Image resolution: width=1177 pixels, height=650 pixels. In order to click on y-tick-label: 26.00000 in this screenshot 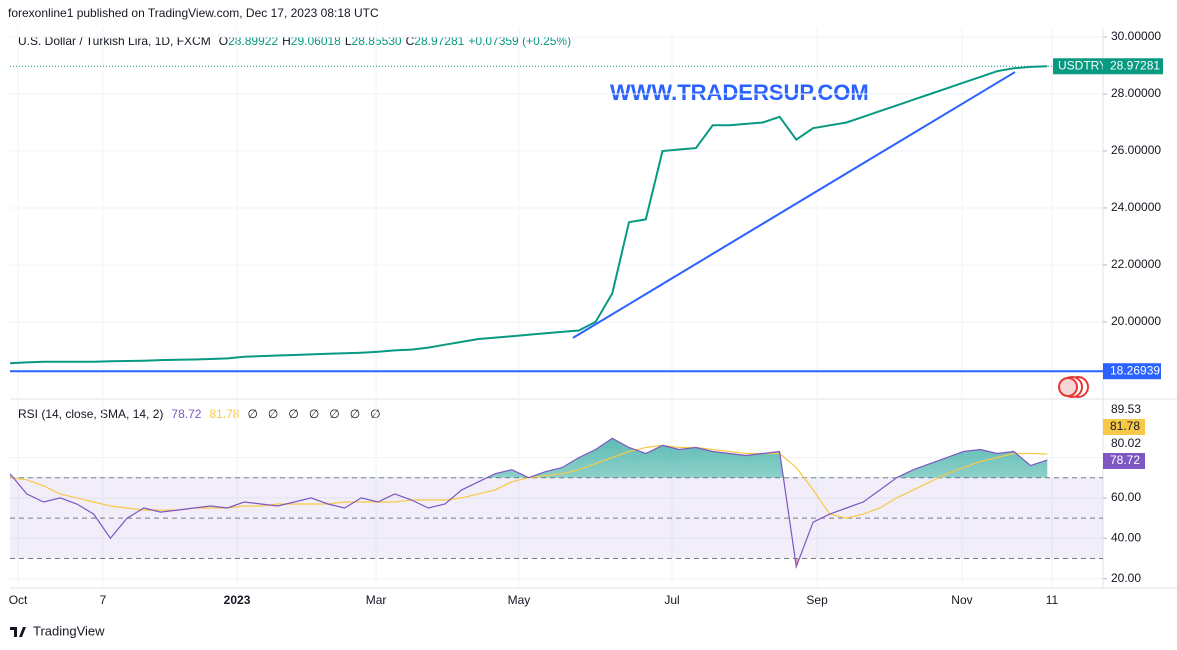, I will do `click(1136, 150)`.